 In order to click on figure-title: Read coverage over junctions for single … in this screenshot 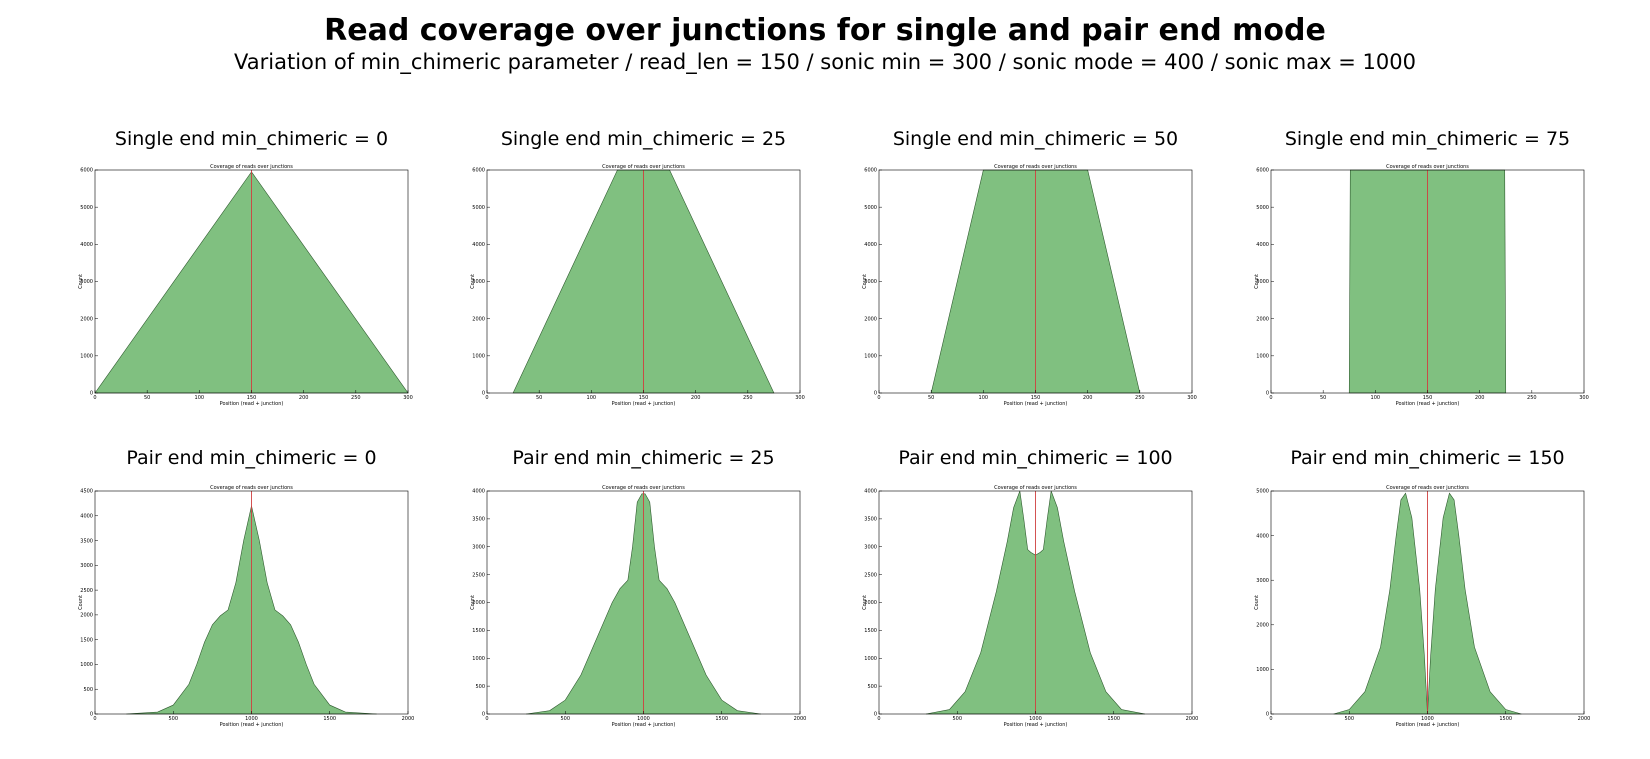, I will do `click(825, 30)`.